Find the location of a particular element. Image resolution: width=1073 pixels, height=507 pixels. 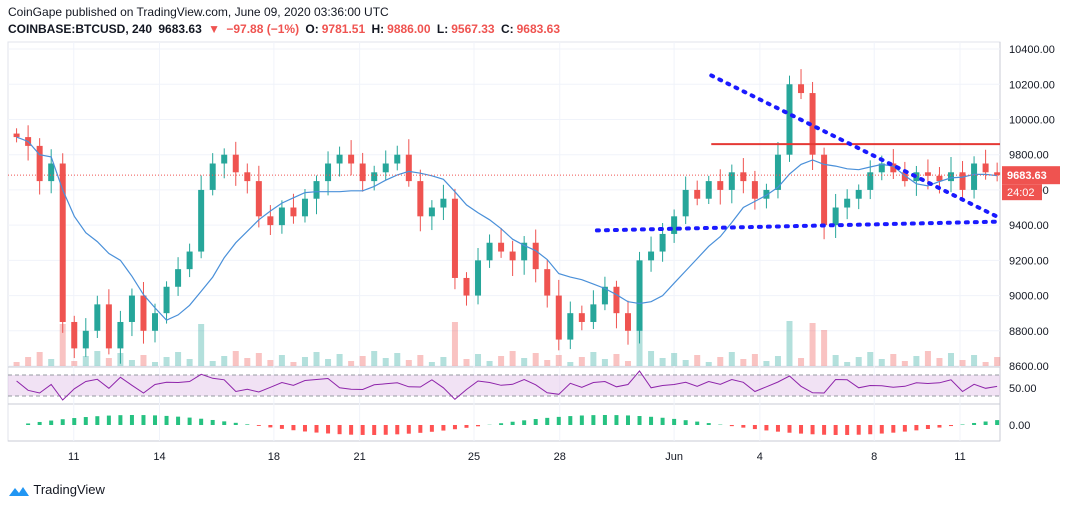

rsi-level-label: 50.00 is located at coordinates (1023, 389).